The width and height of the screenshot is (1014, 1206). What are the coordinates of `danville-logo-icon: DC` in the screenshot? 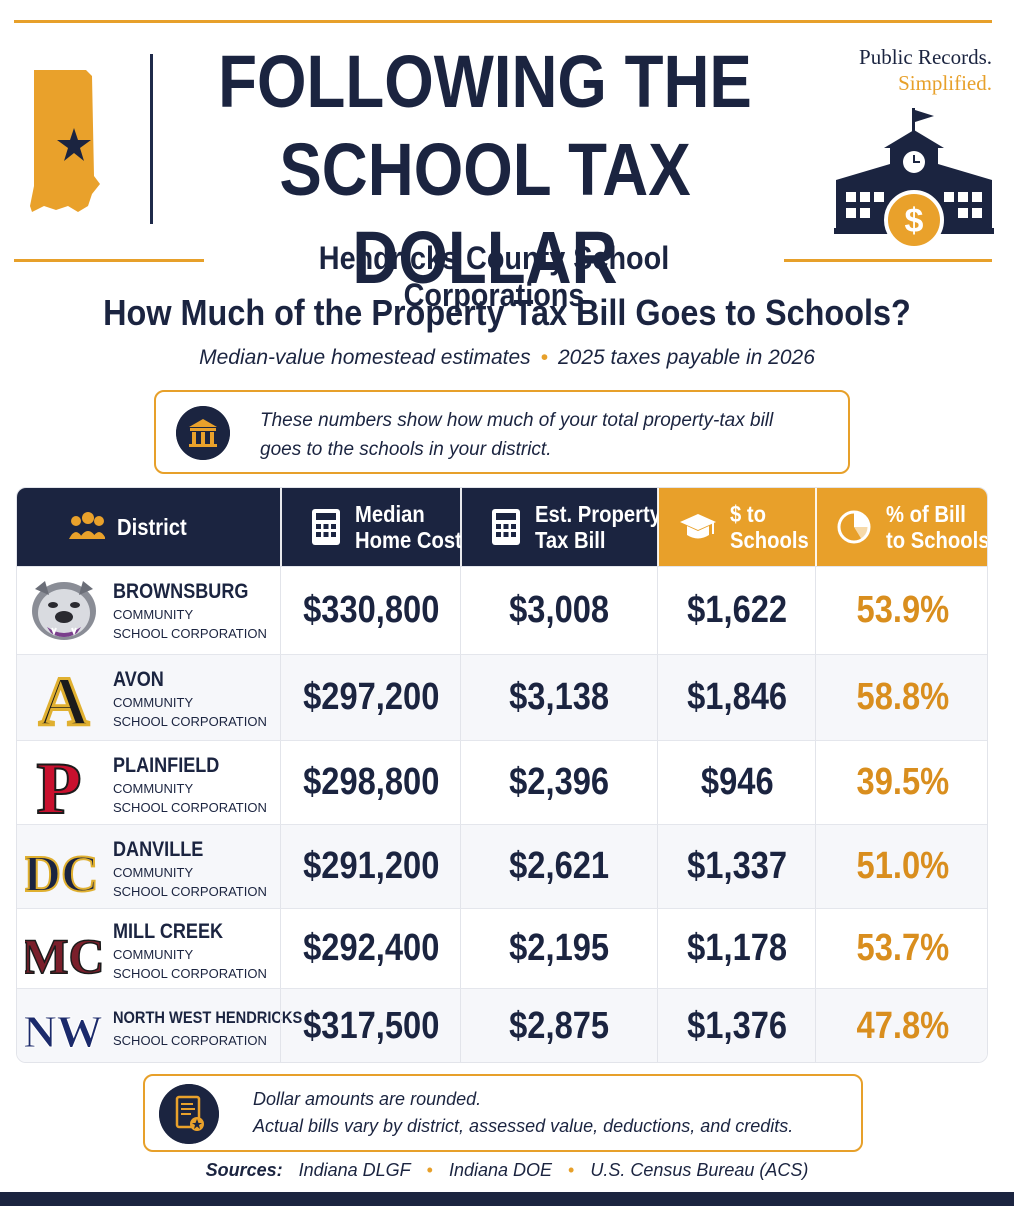 It's located at (62, 874).